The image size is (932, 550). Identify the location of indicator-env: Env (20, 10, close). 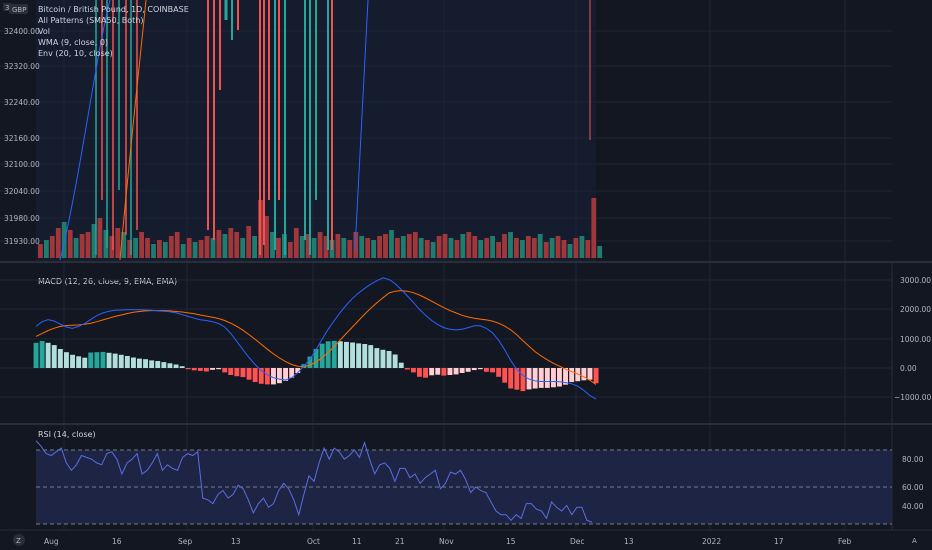
(75, 53).